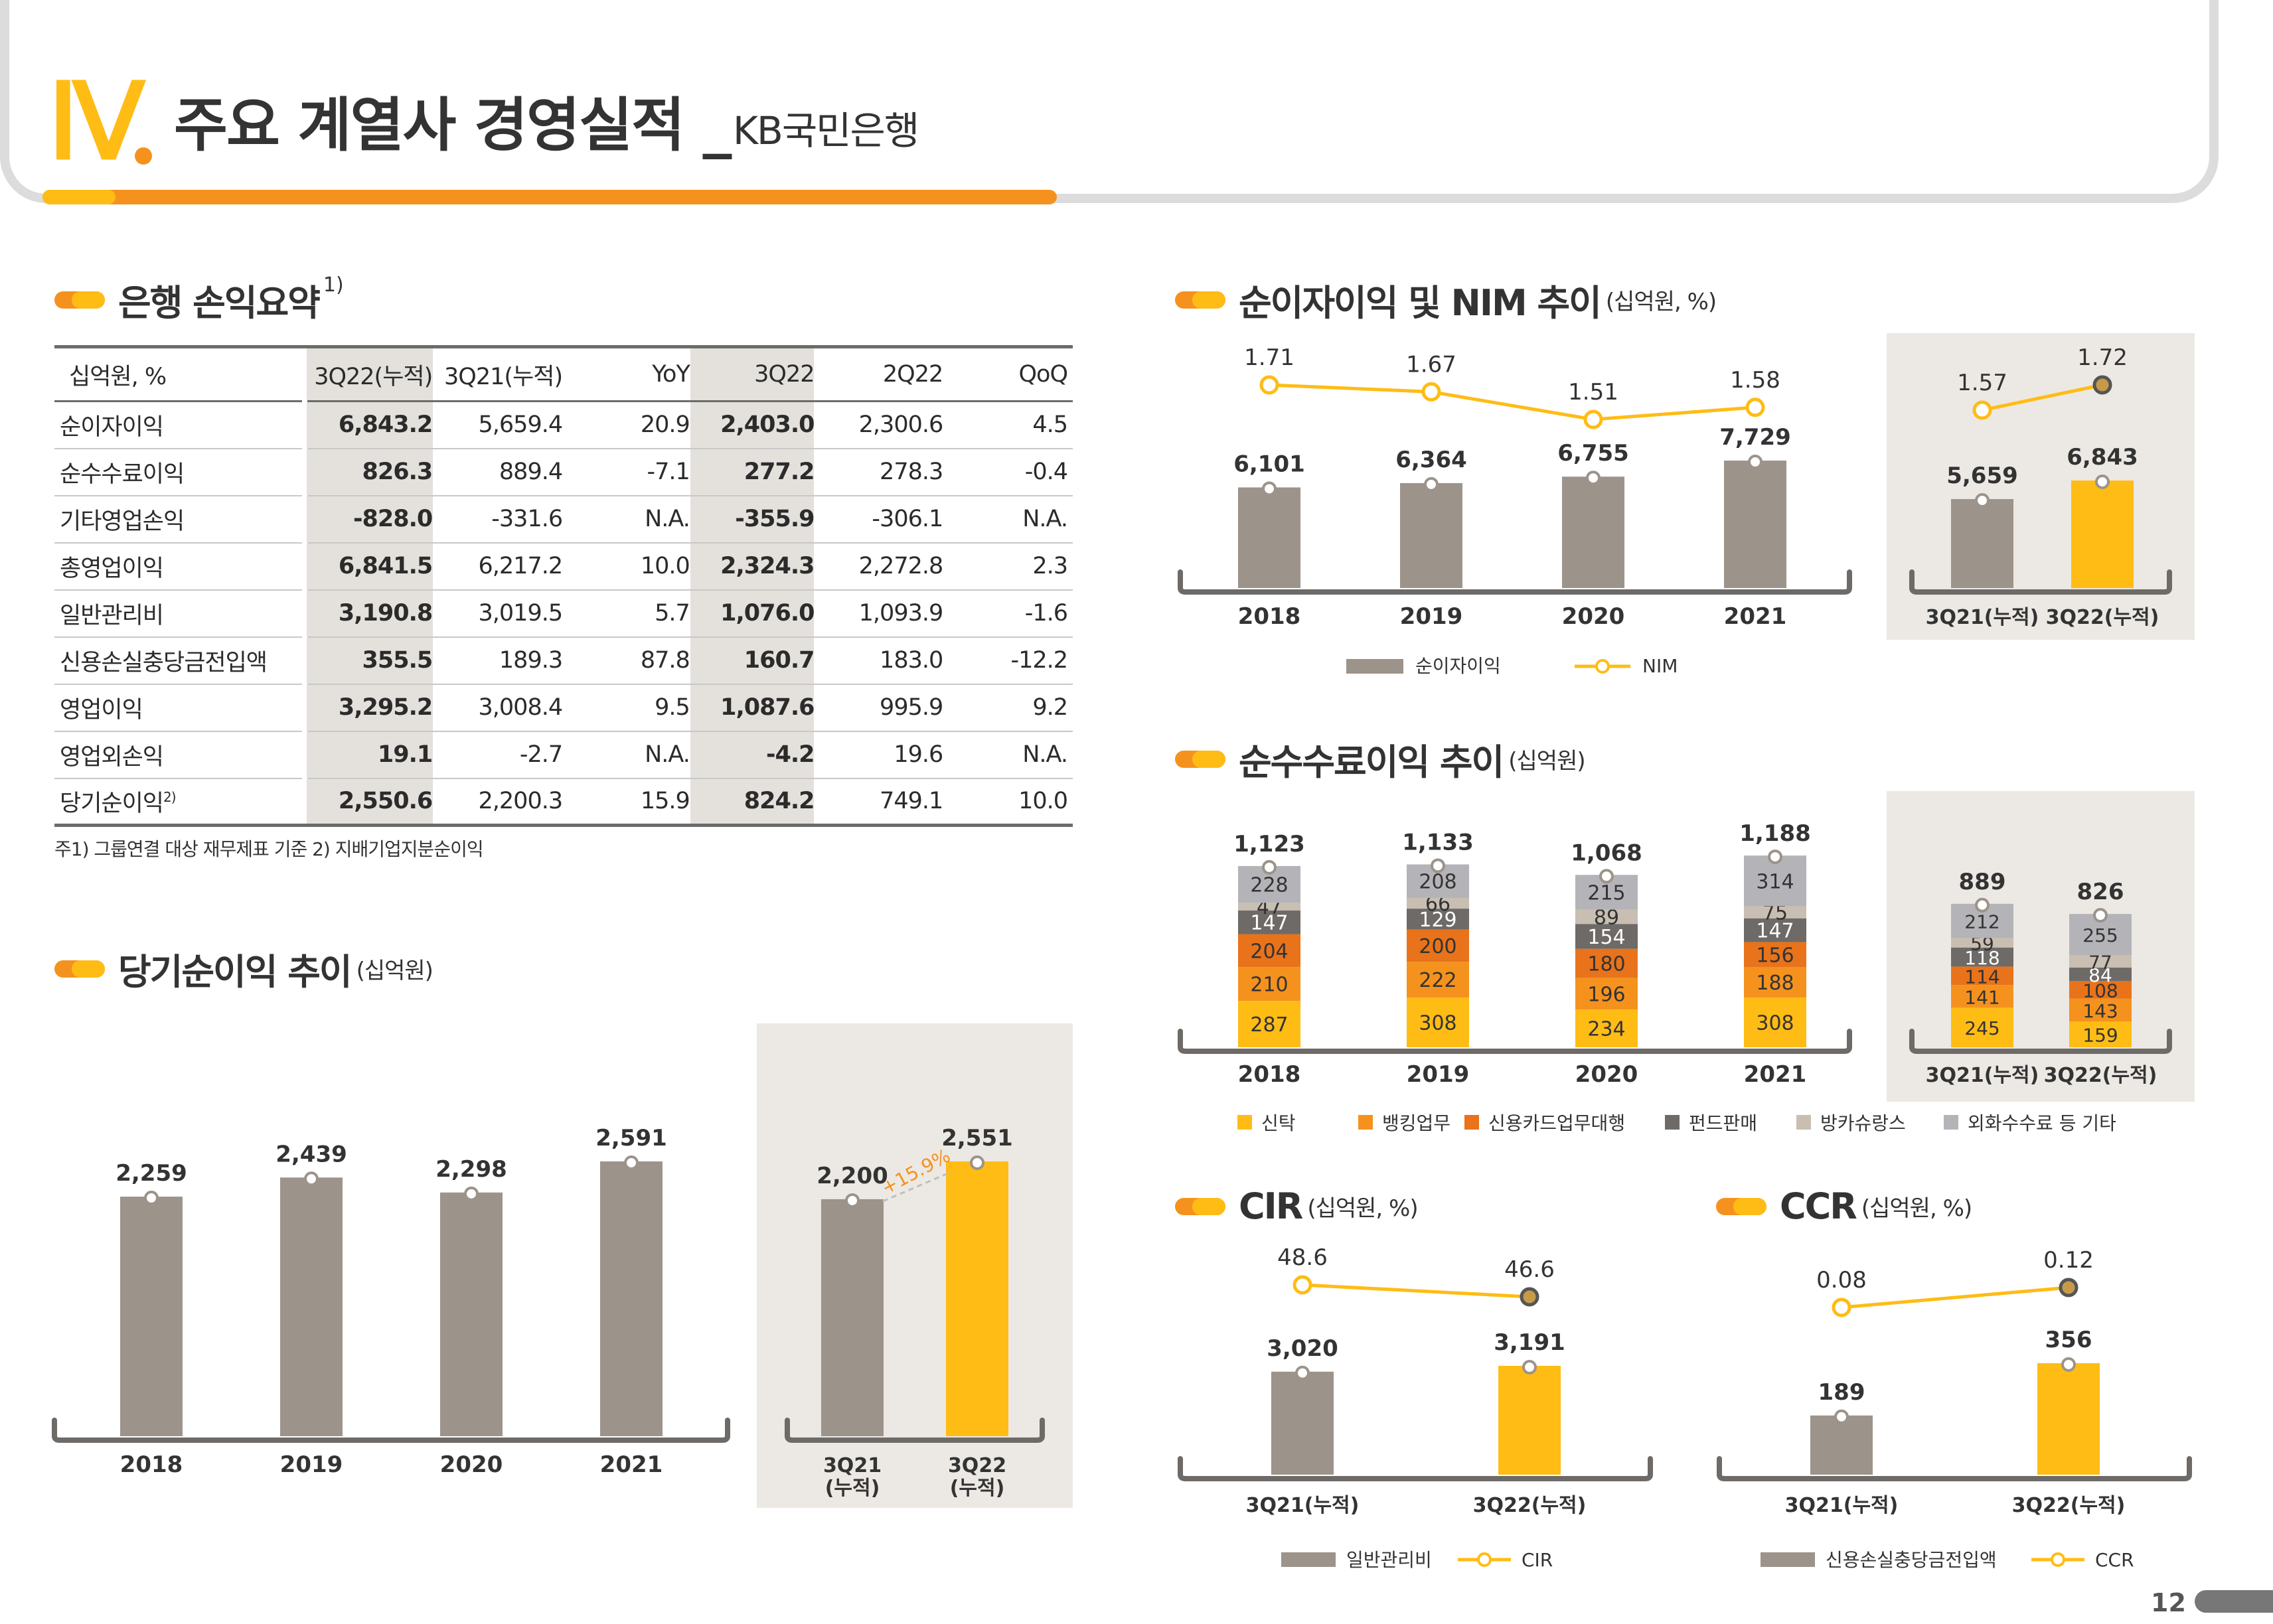 The image size is (2273, 1624). What do you see at coordinates (471, 1464) in the screenshot?
I see `category-label: 2020` at bounding box center [471, 1464].